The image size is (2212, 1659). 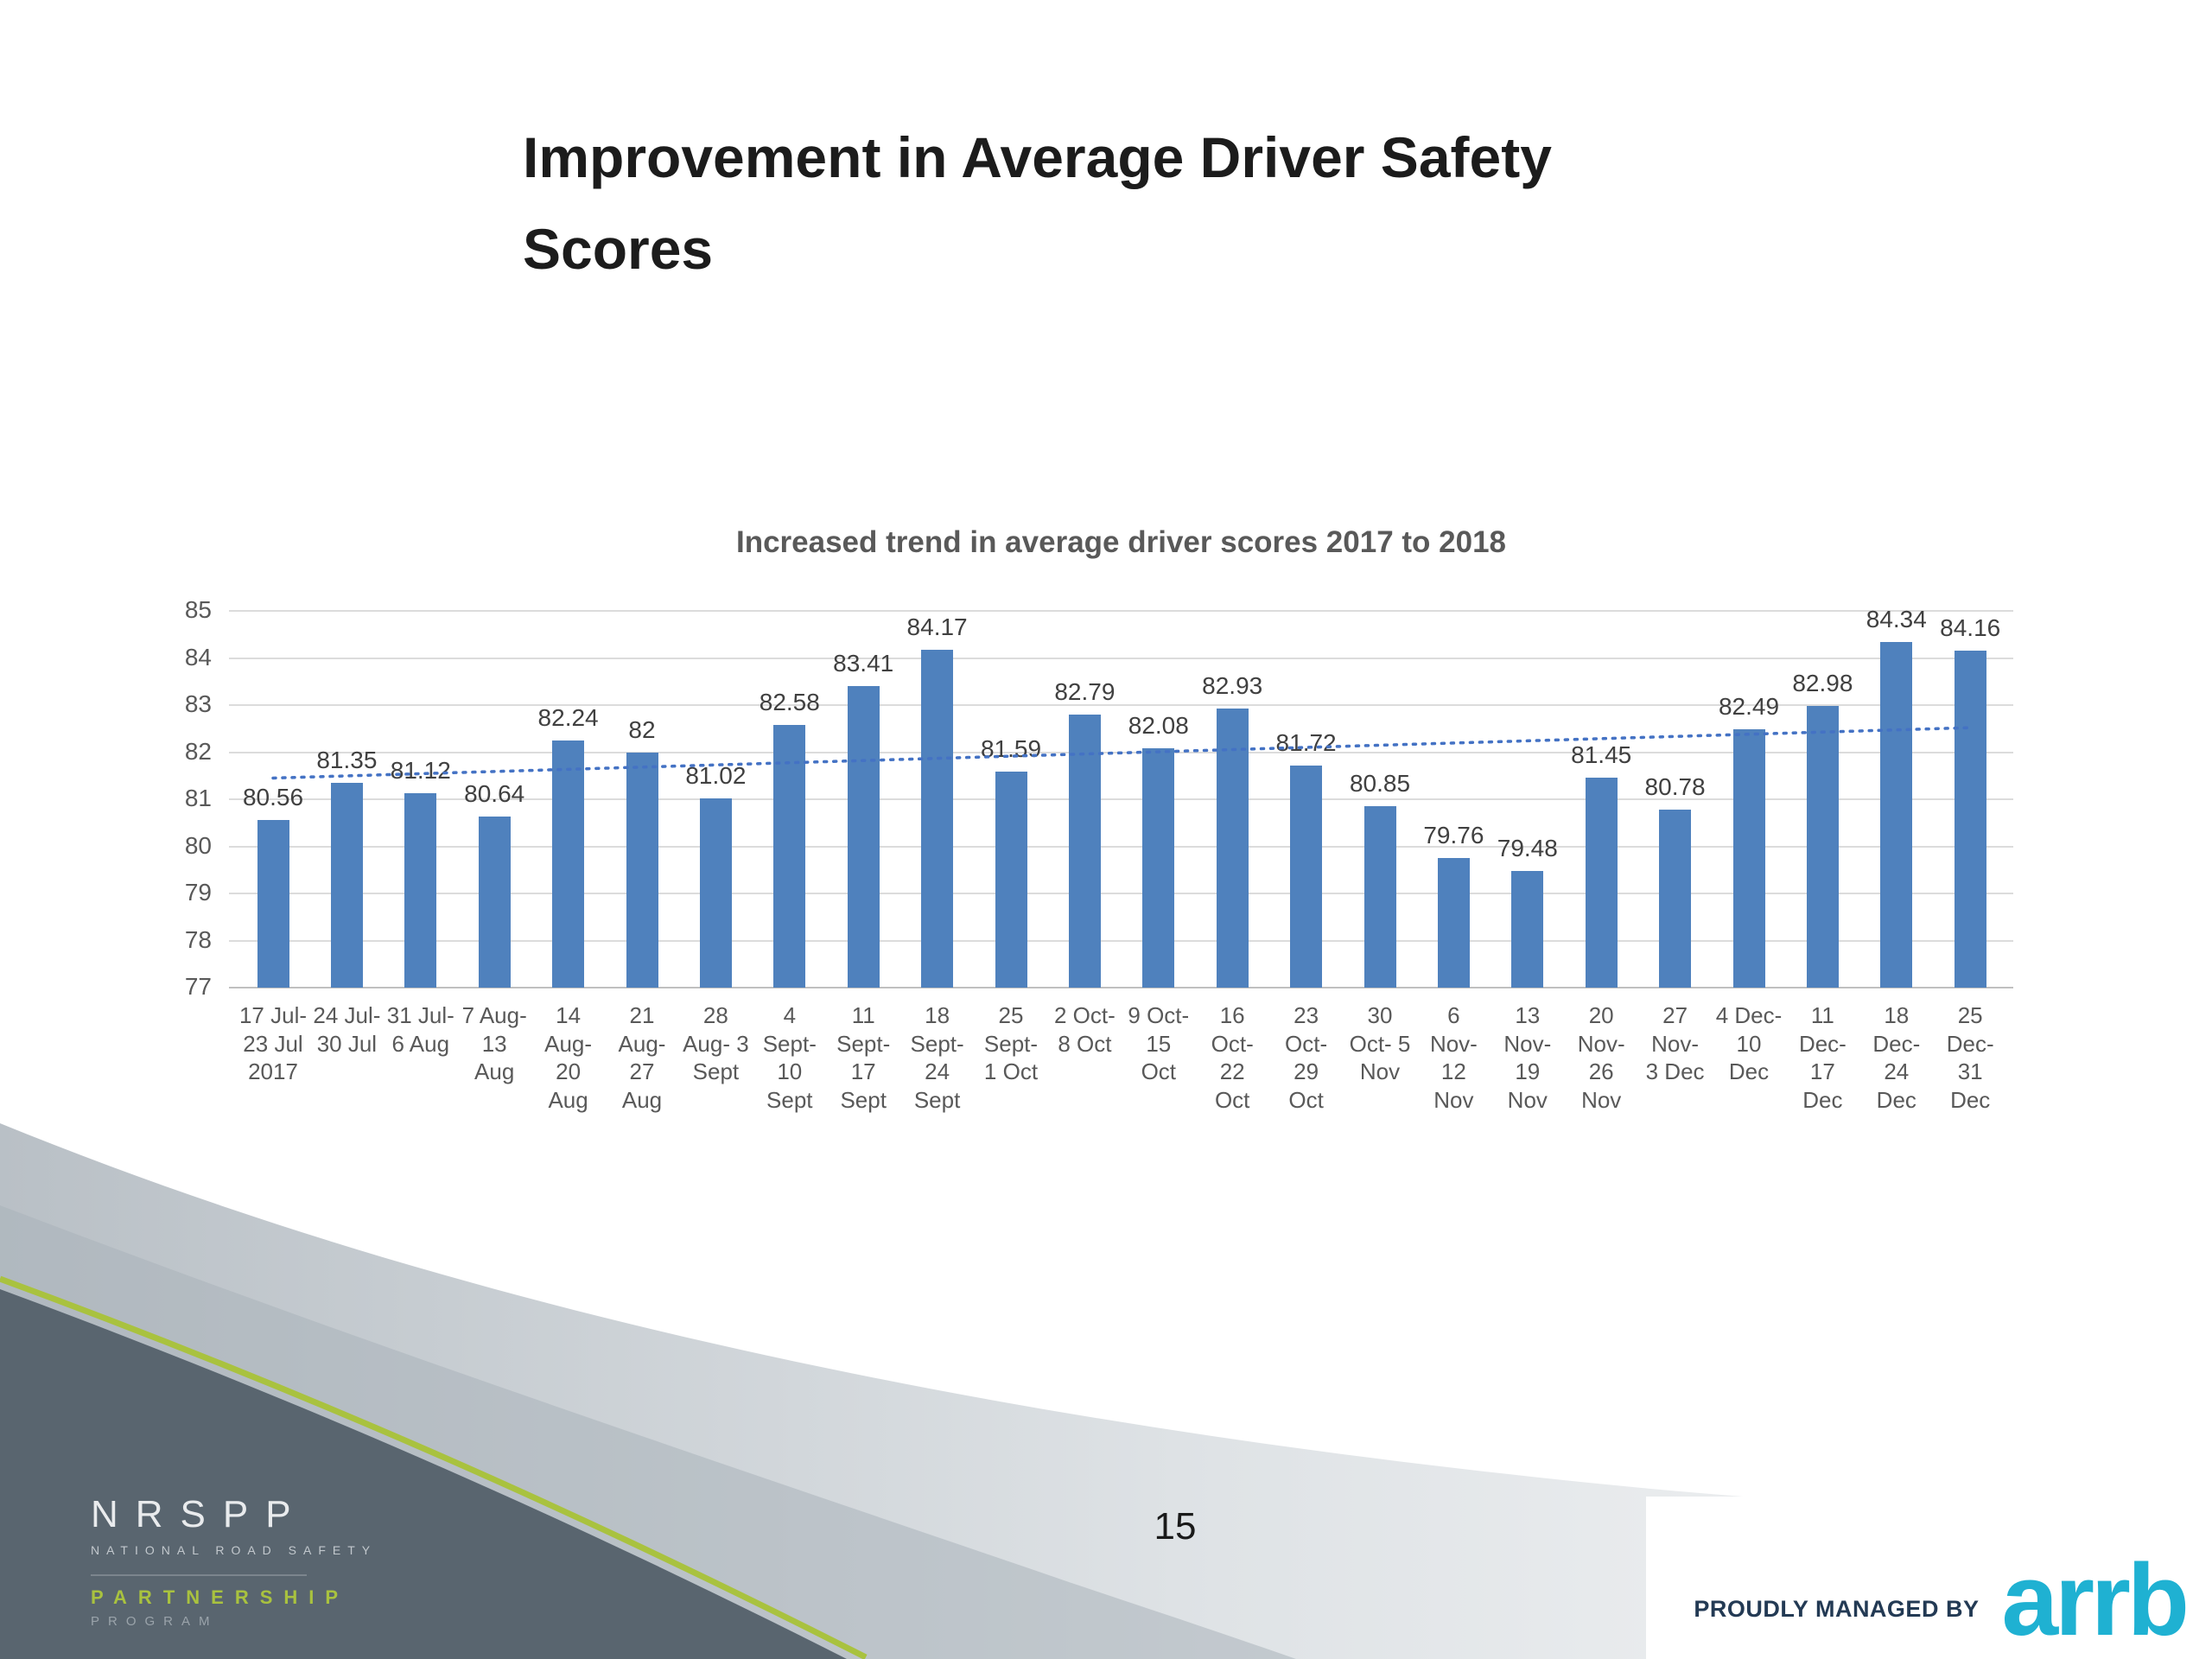 What do you see at coordinates (1159, 1043) in the screenshot?
I see `x-axis-tick-label: 9 Oct- 15 Oct` at bounding box center [1159, 1043].